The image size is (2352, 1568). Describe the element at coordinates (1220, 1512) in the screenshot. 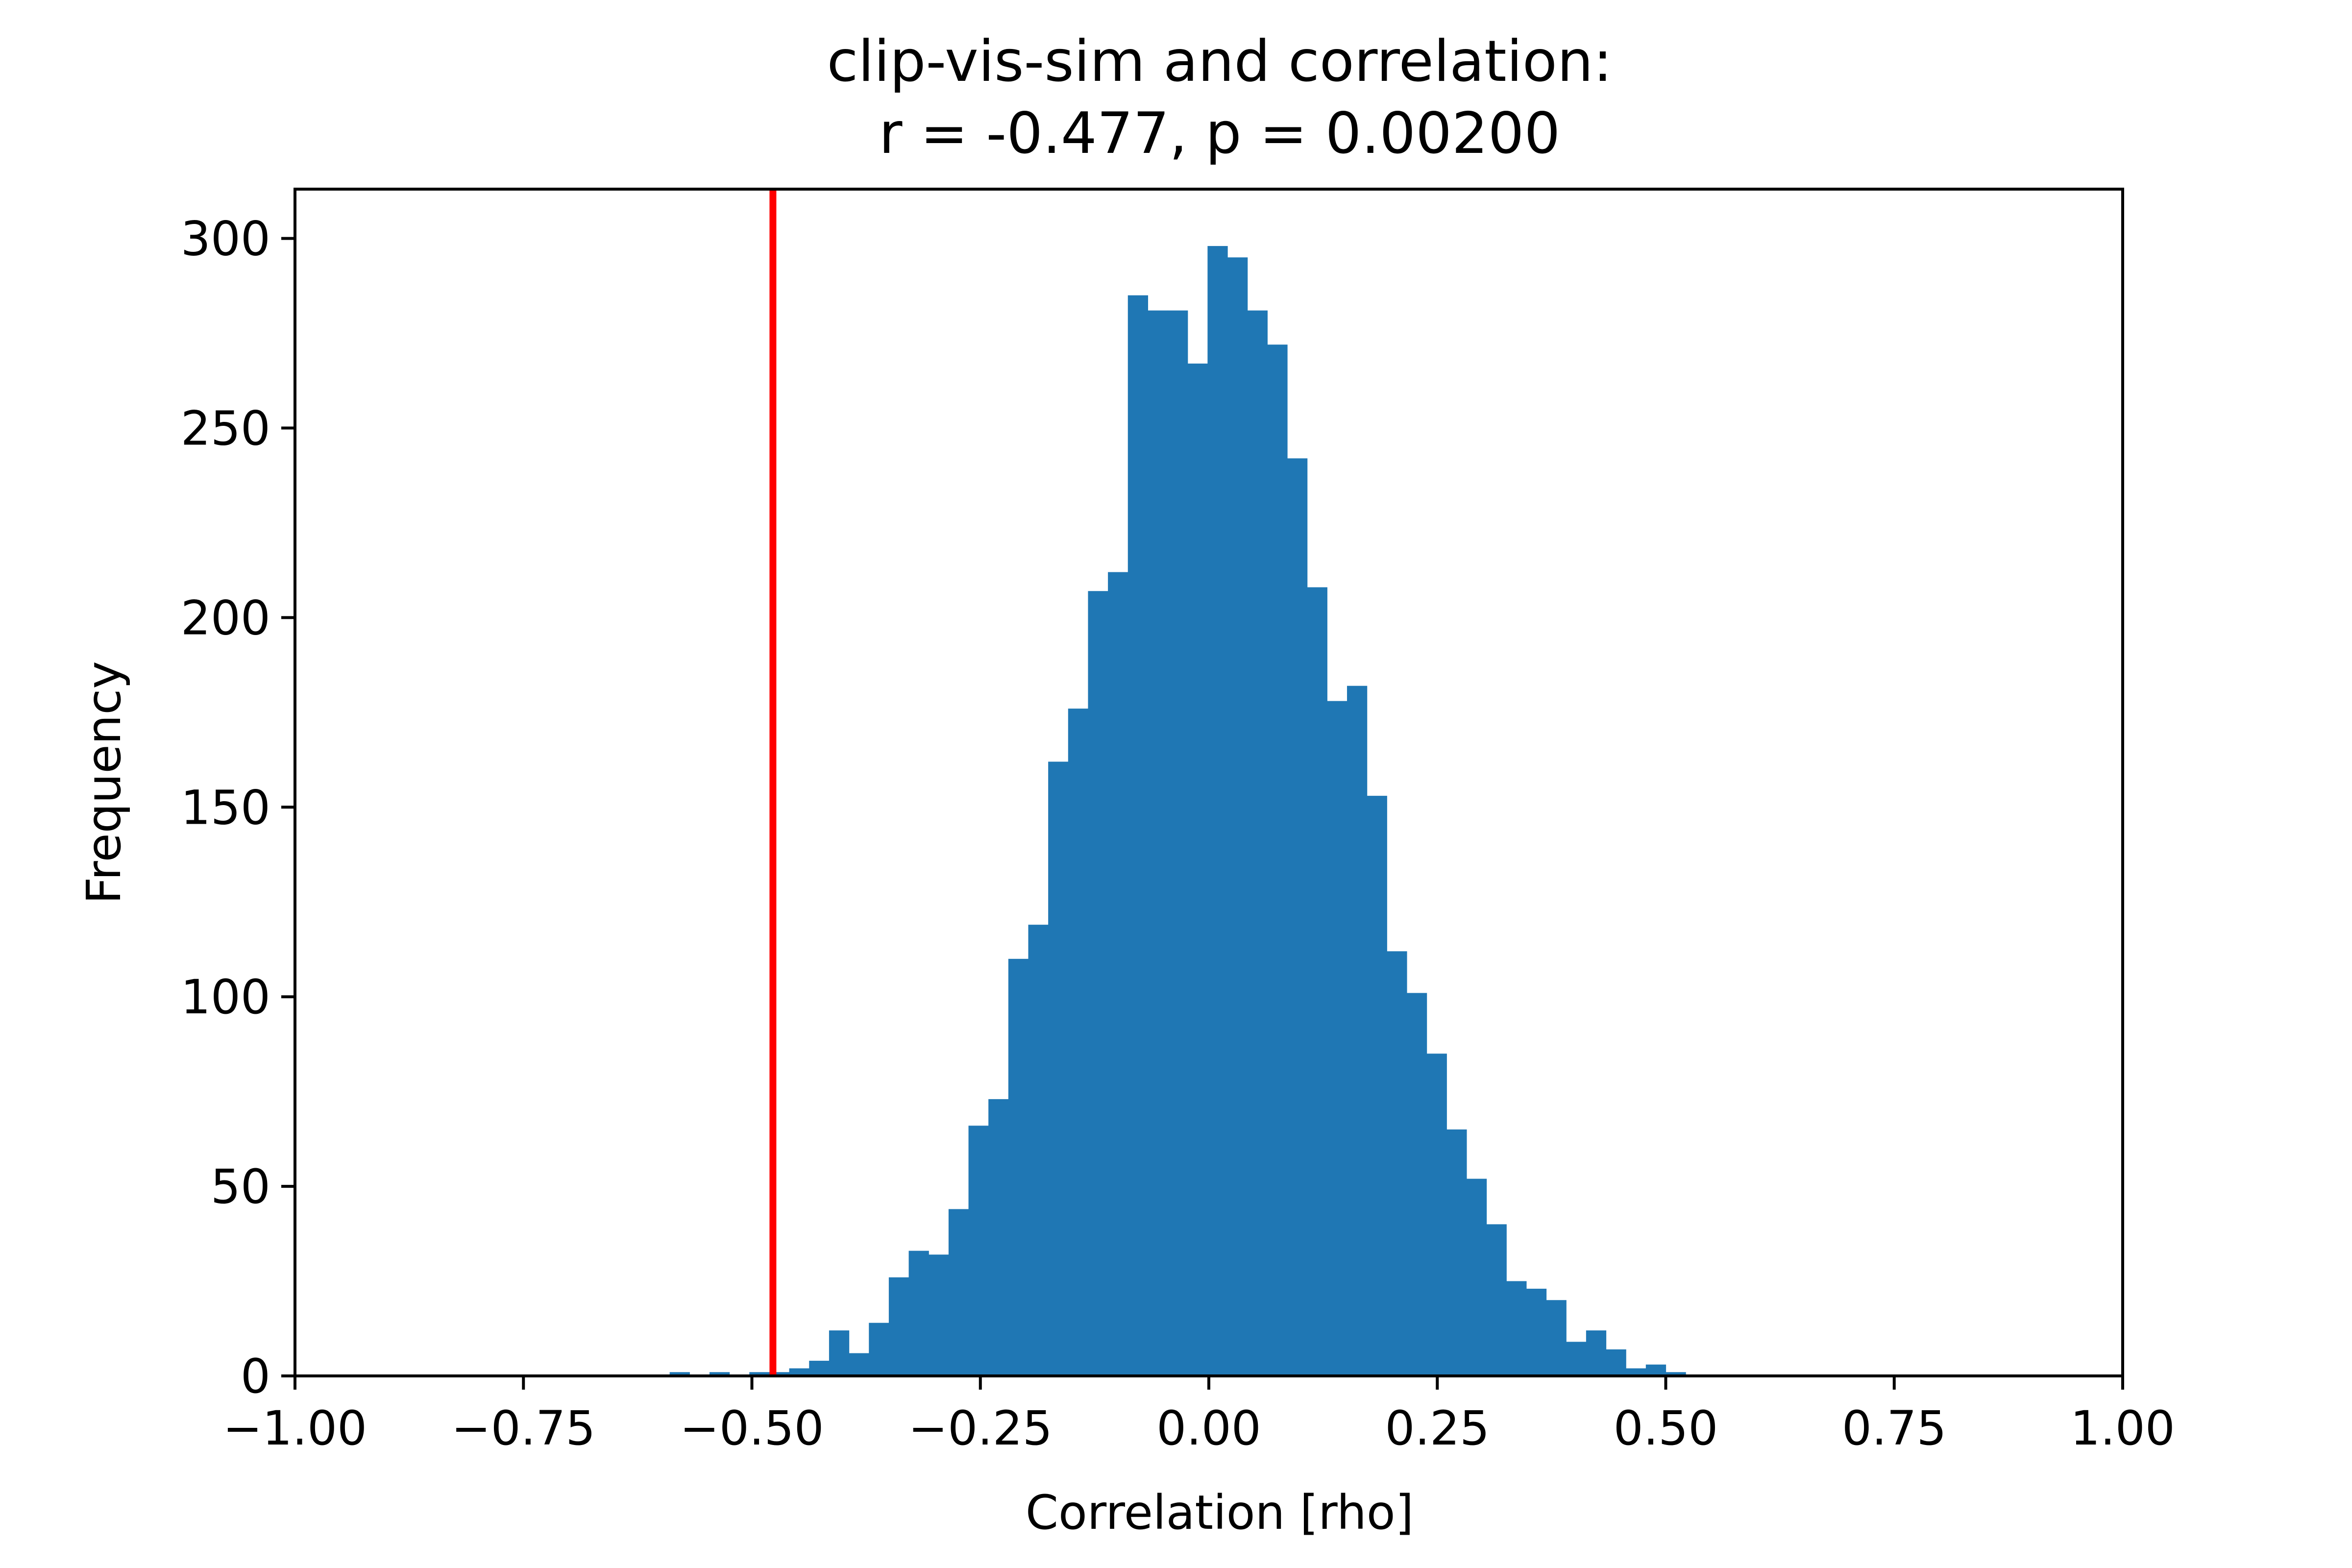

I see `x-axis-label: Correlation [rho]` at that location.